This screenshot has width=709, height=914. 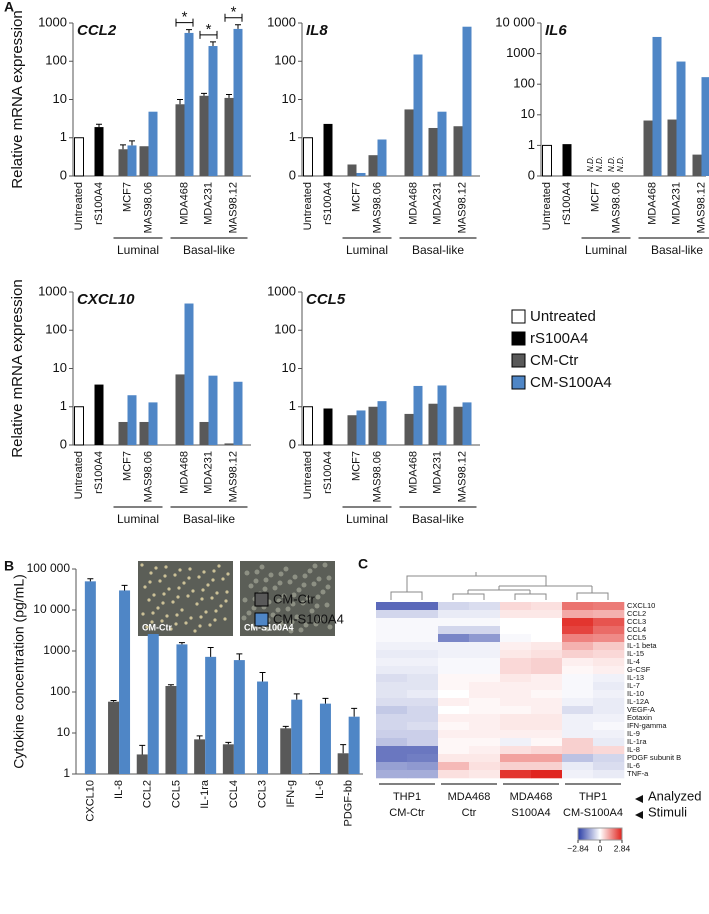 What do you see at coordinates (269, 627) in the screenshot?
I see `inset-label: CM-S100A4` at bounding box center [269, 627].